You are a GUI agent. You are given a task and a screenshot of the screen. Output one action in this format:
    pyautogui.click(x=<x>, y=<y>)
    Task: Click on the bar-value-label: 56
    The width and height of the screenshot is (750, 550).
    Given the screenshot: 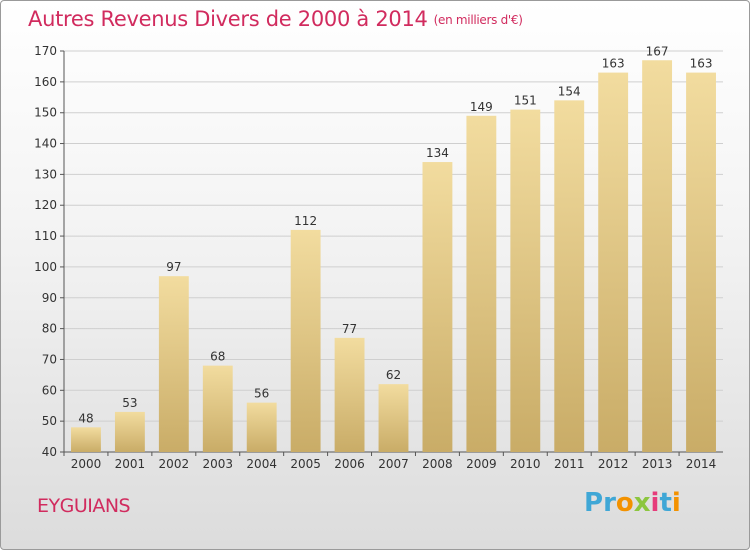 What is the action you would take?
    pyautogui.click(x=261, y=394)
    